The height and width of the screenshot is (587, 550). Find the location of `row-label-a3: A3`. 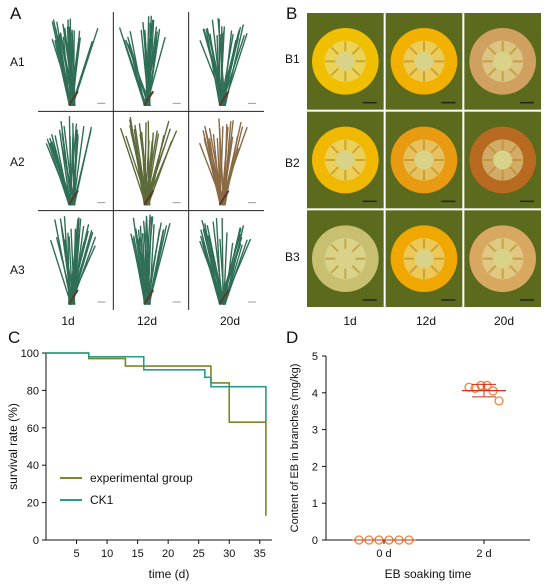

row-label-a3: A3 is located at coordinates (17, 270).